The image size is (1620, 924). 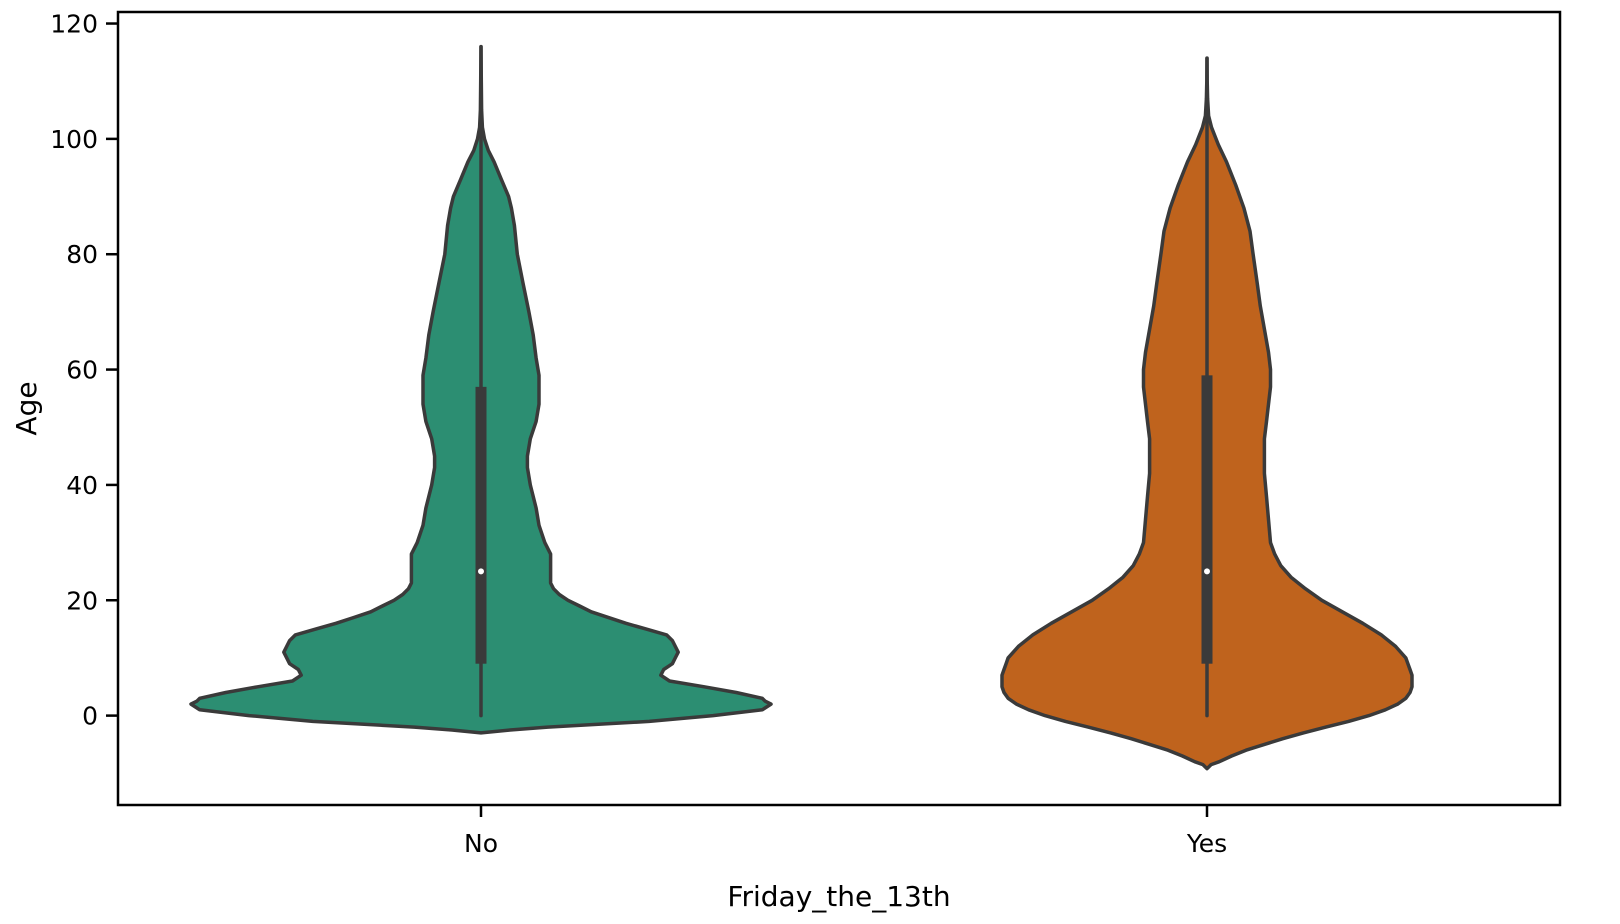 What do you see at coordinates (1206, 843) in the screenshot?
I see `x-tick-label: Yes` at bounding box center [1206, 843].